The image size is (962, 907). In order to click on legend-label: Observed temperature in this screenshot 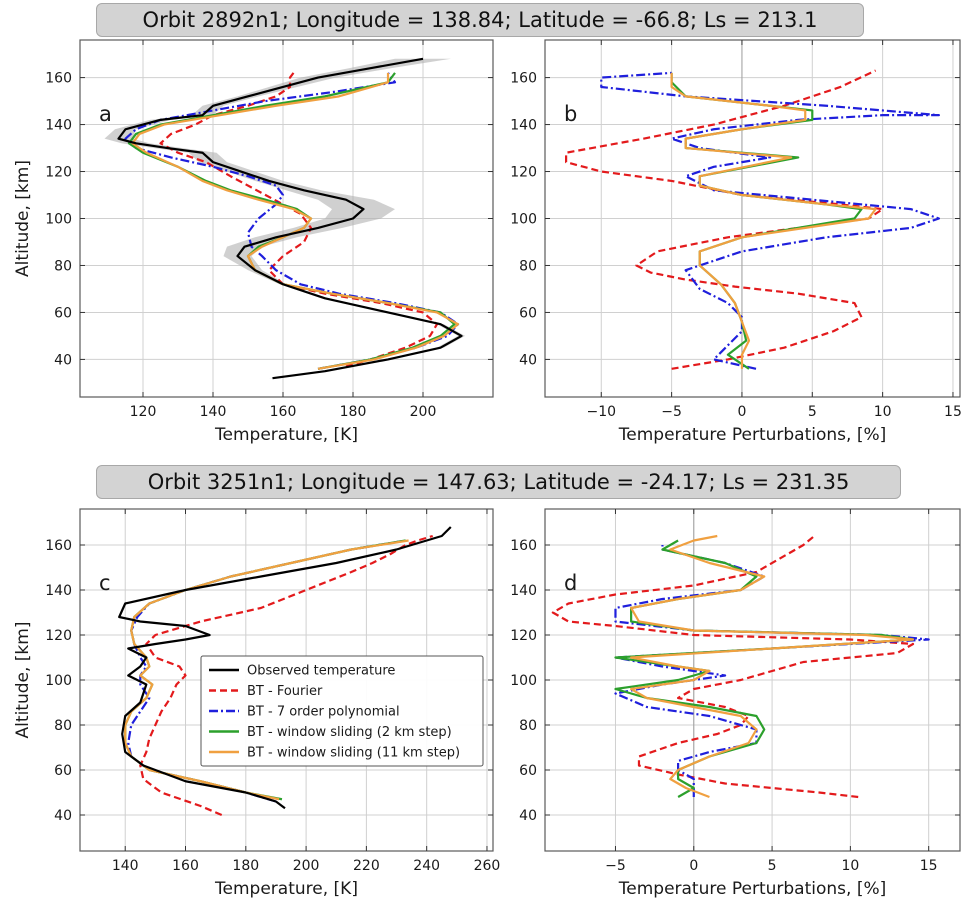, I will do `click(321, 671)`.